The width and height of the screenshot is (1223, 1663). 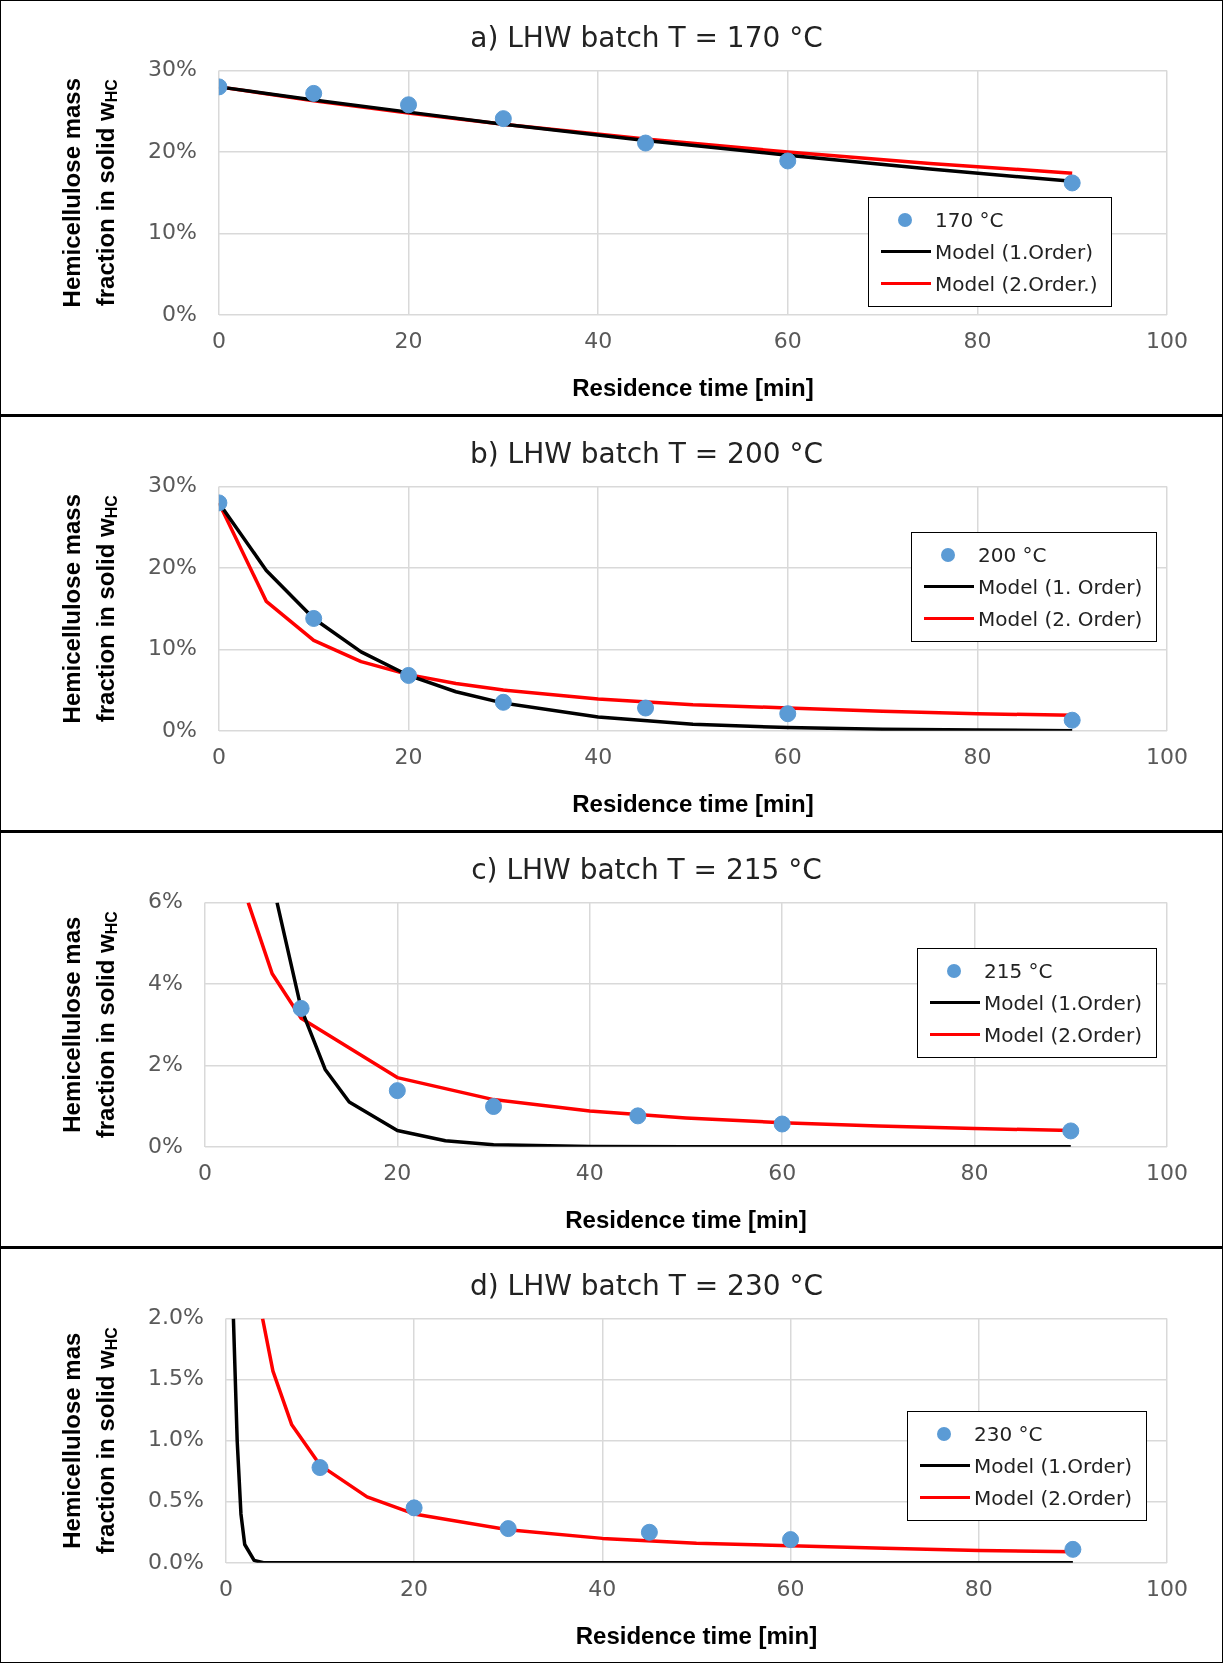 I want to click on chart-title: d) LHW batch T = 230 °C, so click(x=646, y=1286).